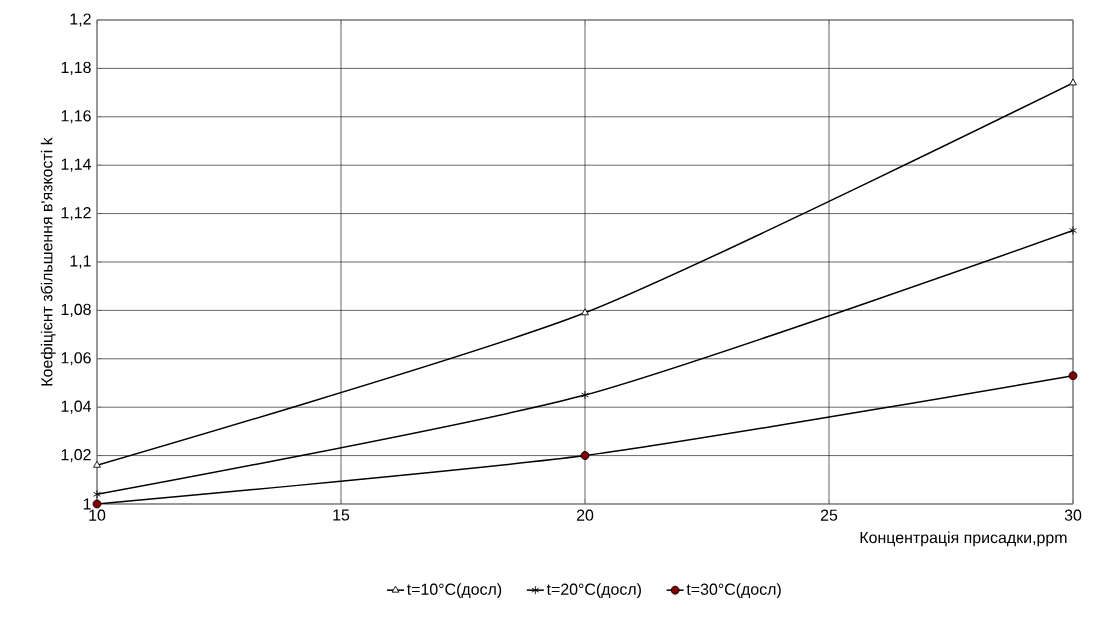  I want to click on y-tick-label: 1,16, so click(76, 117).